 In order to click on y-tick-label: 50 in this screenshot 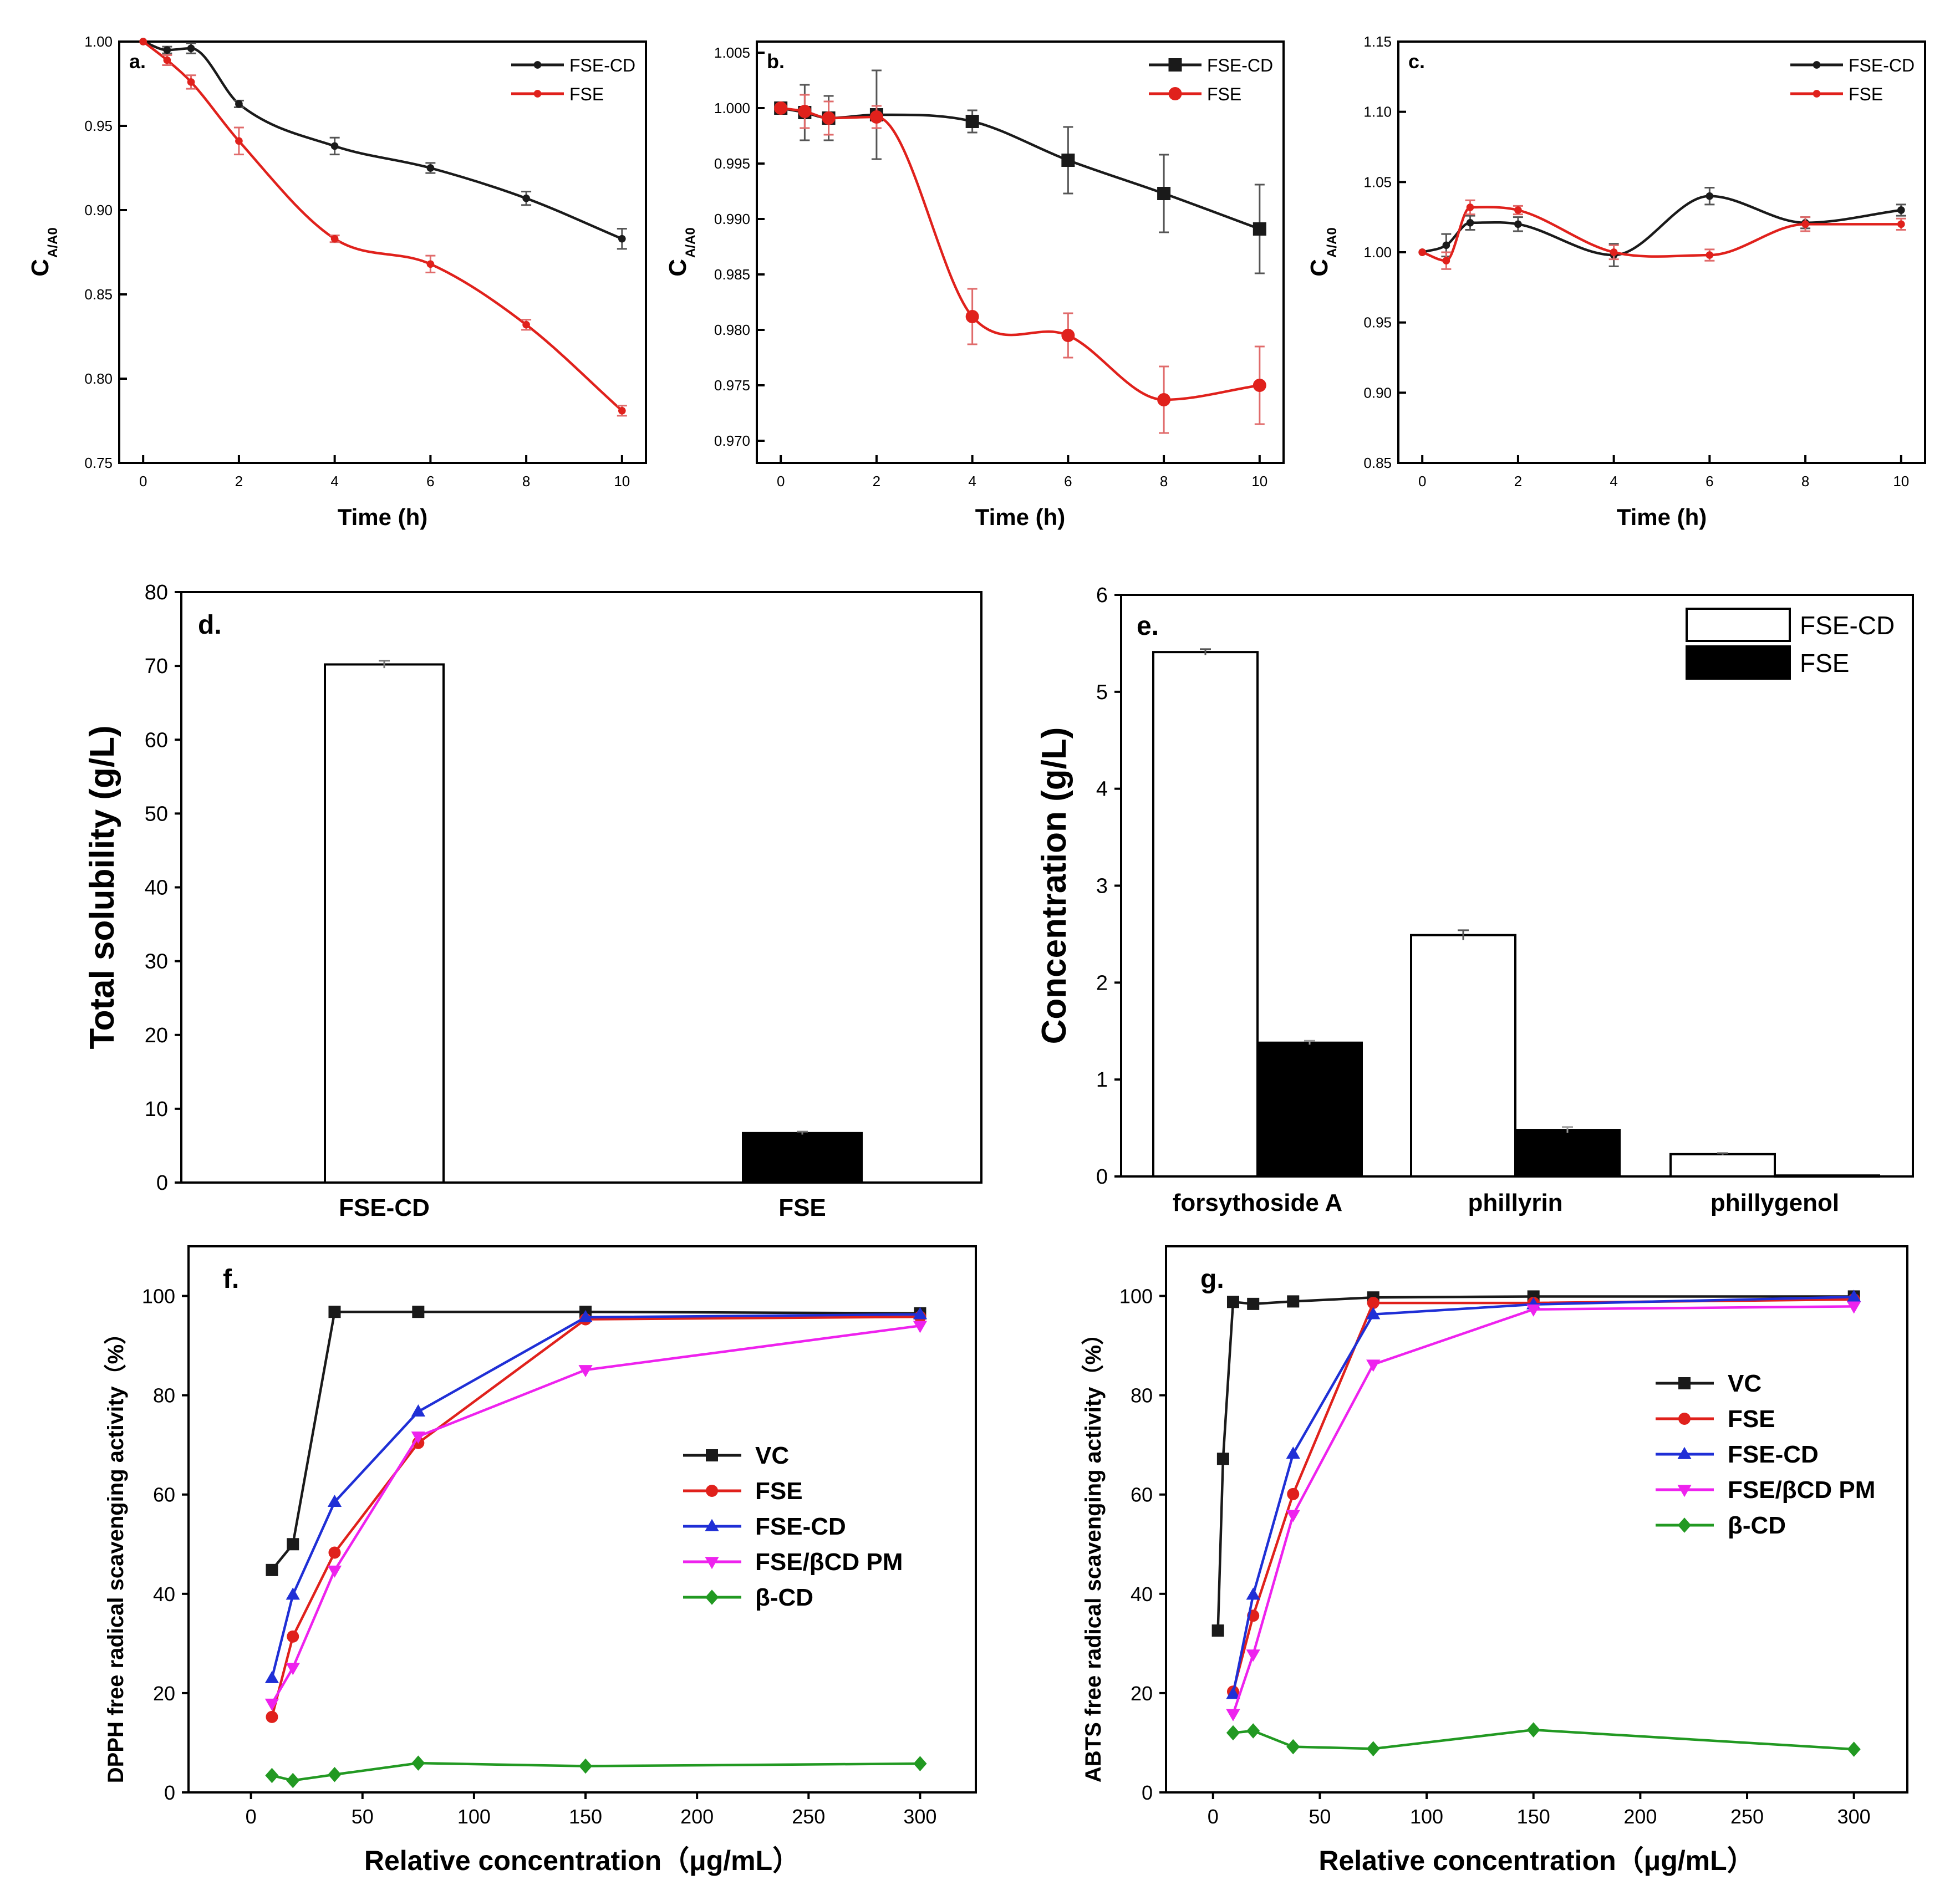, I will do `click(156, 814)`.